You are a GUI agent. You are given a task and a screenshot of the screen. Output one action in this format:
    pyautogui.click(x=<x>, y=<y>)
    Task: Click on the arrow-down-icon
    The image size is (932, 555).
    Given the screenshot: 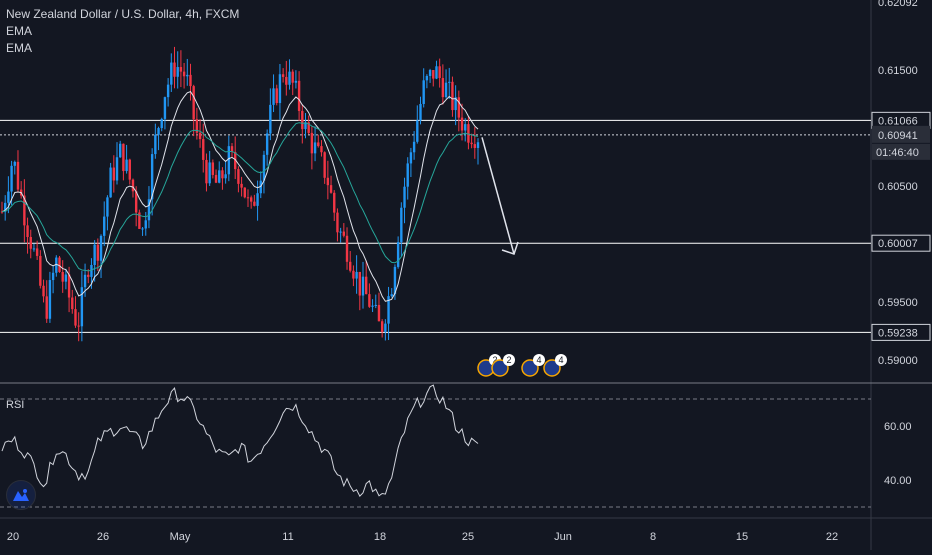 What is the action you would take?
    pyautogui.click(x=510, y=248)
    